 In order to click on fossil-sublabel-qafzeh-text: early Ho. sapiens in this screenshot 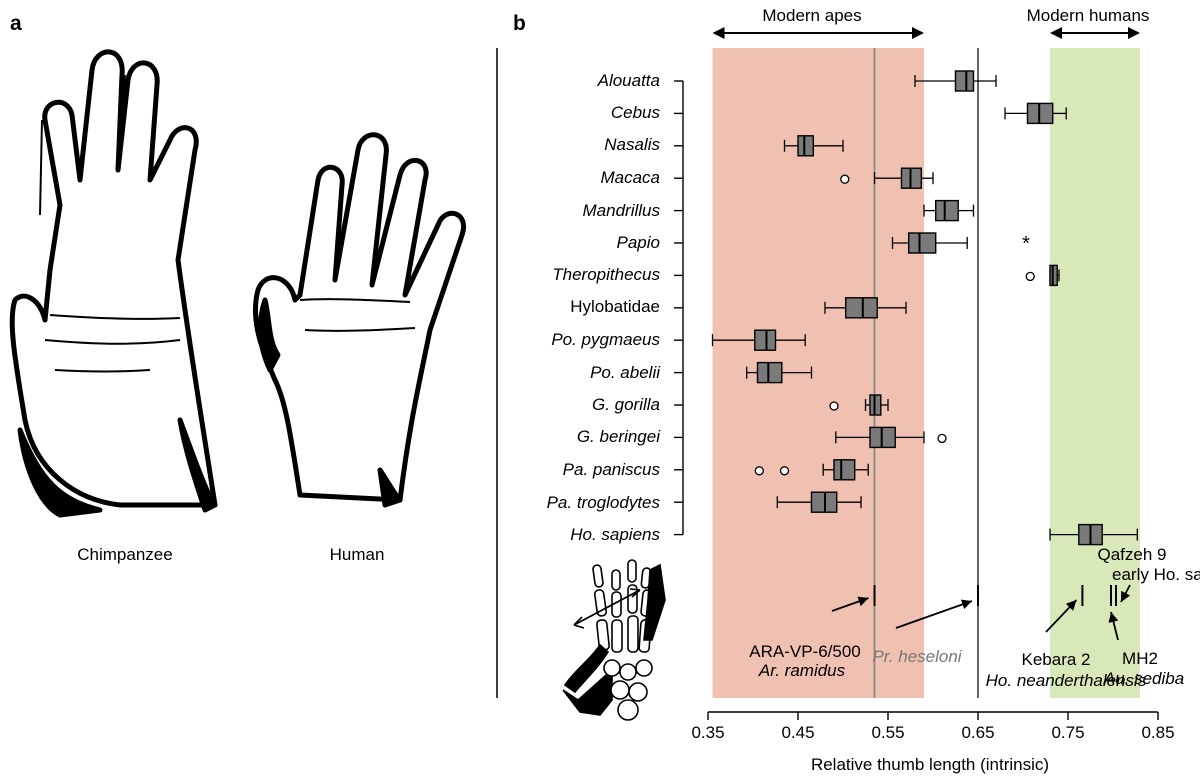, I will do `click(1156, 574)`.